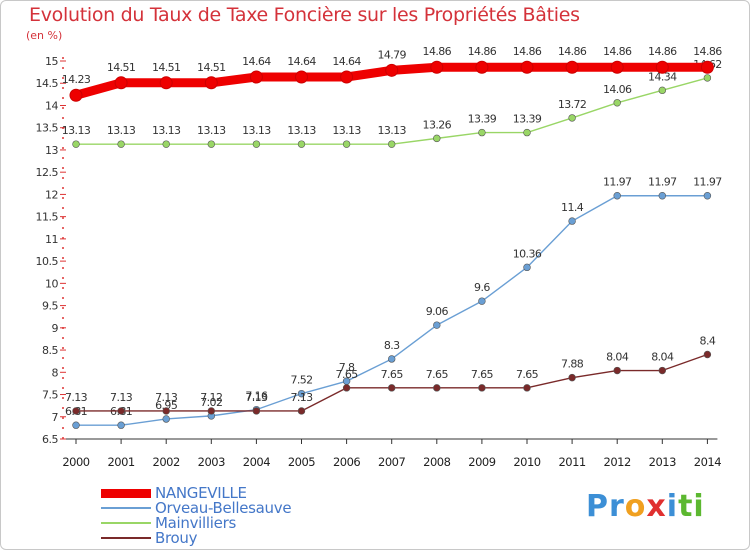 The width and height of the screenshot is (750, 550). I want to click on y-tick-label: 9.5, so click(50, 306).